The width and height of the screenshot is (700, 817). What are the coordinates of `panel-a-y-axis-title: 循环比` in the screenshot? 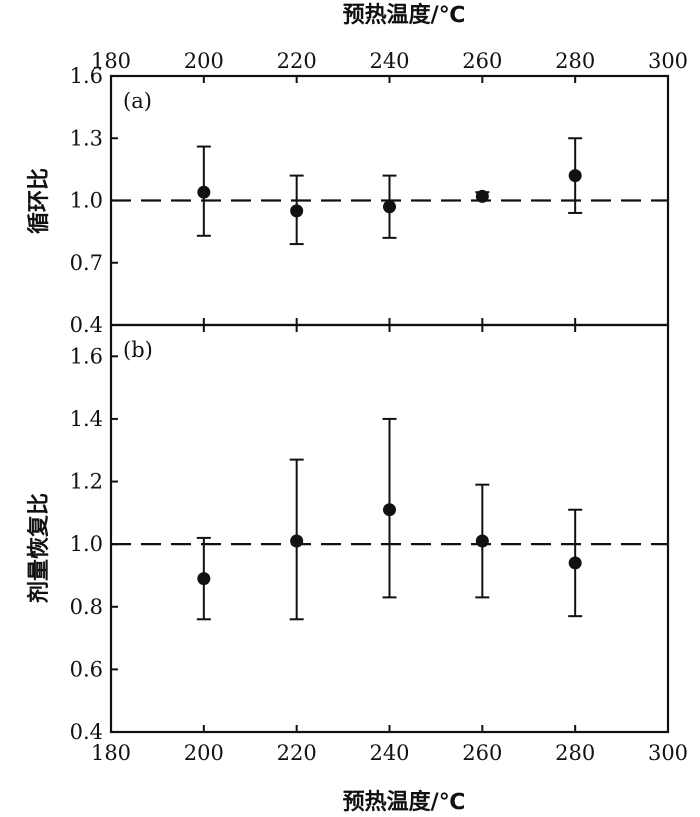 It's located at (39, 201).